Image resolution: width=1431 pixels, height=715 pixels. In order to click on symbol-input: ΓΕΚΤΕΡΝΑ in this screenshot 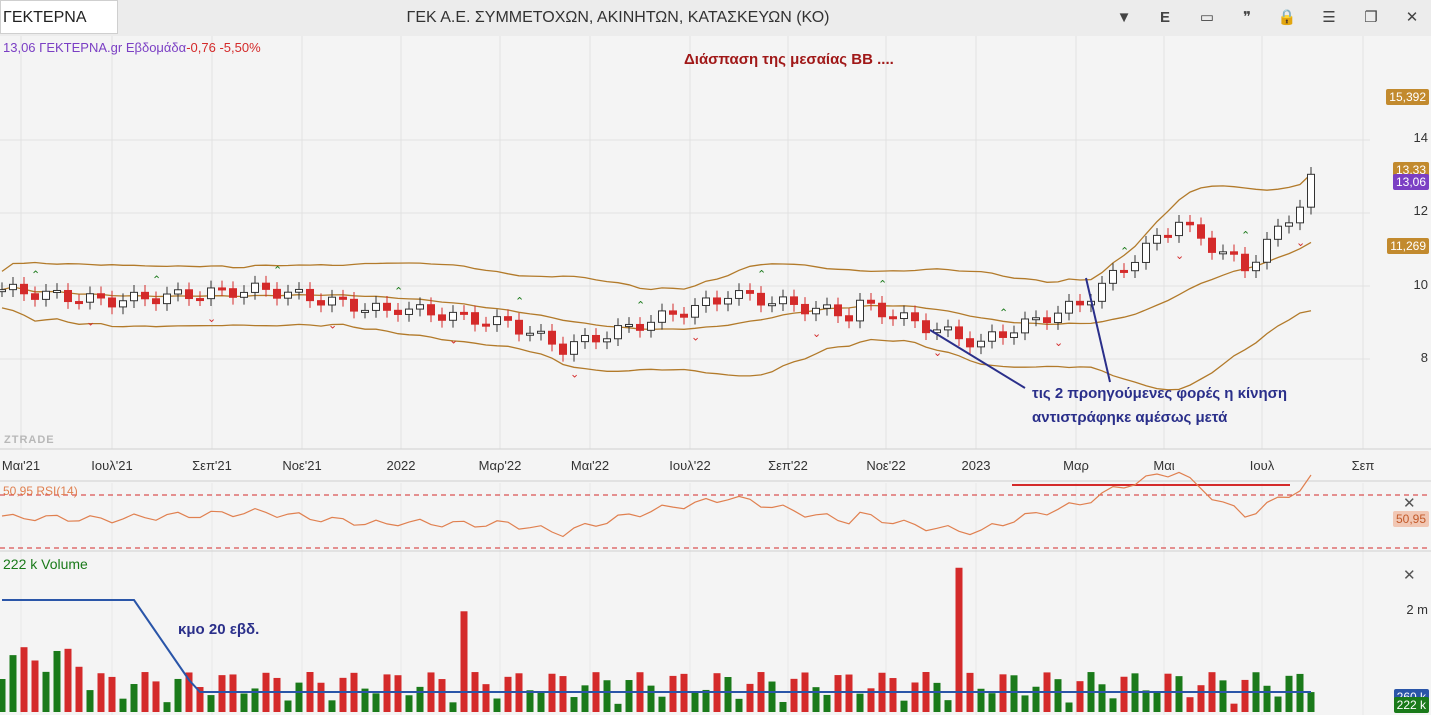, I will do `click(59, 17)`.